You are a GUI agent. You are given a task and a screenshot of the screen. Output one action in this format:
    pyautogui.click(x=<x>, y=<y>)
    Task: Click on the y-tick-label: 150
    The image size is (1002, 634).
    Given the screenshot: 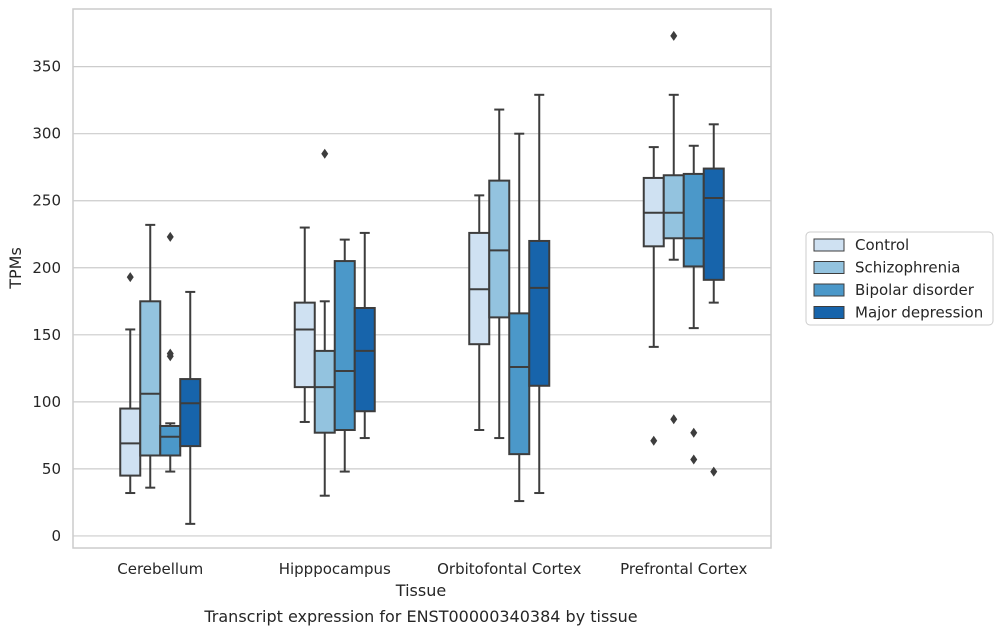 What is the action you would take?
    pyautogui.click(x=46, y=335)
    